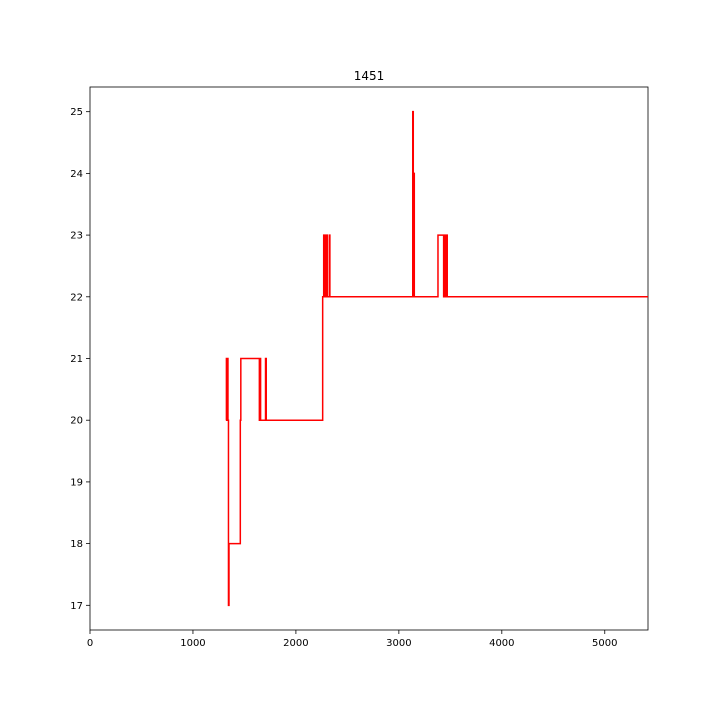 The image size is (720, 720). I want to click on y-tick-label: 17, so click(76, 606).